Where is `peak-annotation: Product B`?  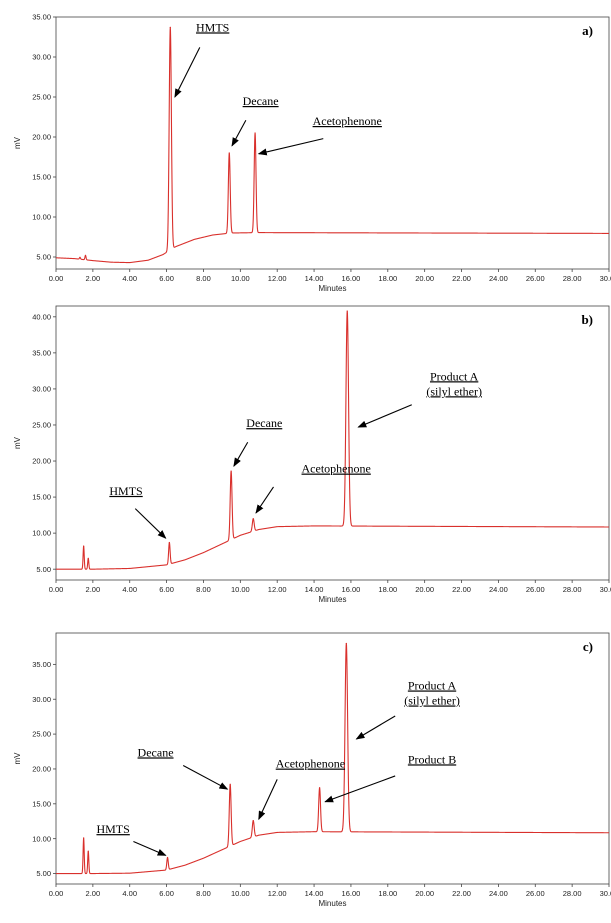 peak-annotation: Product B is located at coordinates (390, 777).